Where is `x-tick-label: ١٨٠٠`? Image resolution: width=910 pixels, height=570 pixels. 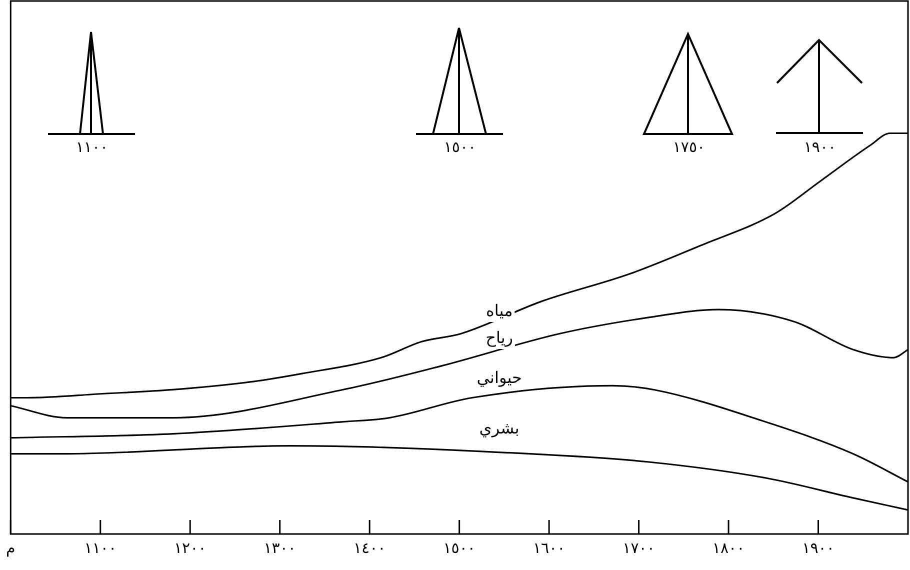 x-tick-label: ١٨٠٠ is located at coordinates (728, 547).